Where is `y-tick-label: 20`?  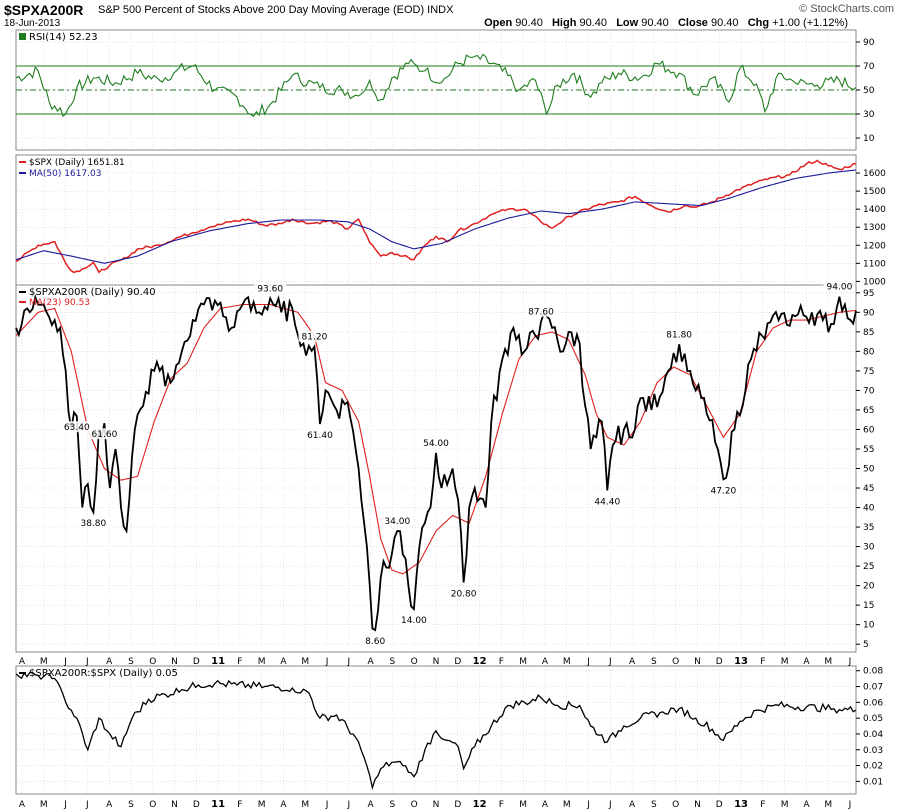 y-tick-label: 20 is located at coordinates (869, 587).